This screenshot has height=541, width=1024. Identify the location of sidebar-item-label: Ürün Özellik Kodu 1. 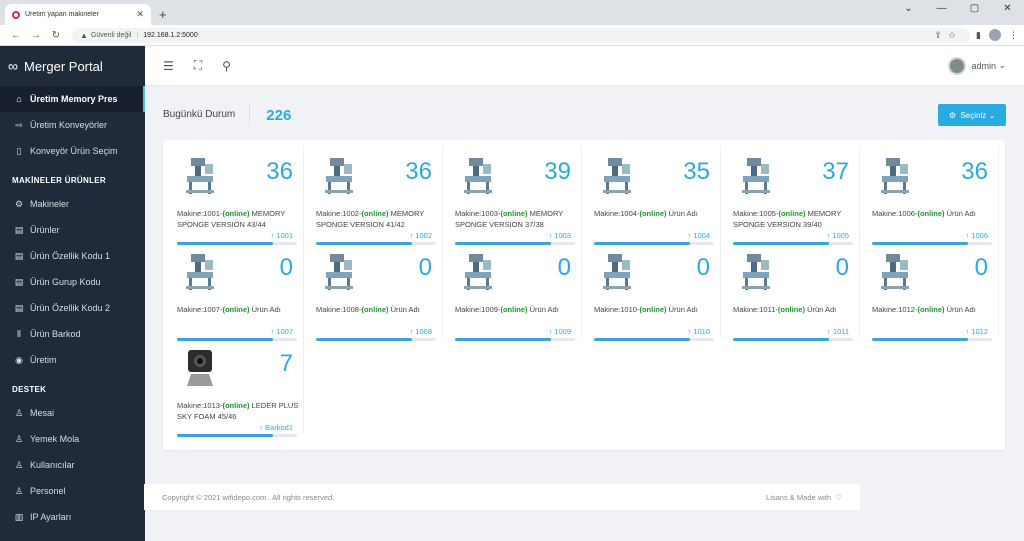
(70, 256).